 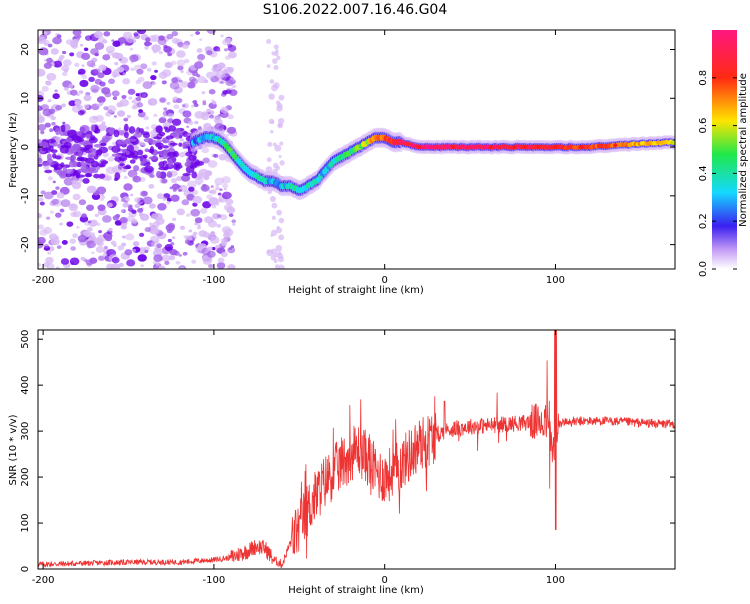 I want to click on snr-y-tick-label: 400, so click(x=25, y=385).